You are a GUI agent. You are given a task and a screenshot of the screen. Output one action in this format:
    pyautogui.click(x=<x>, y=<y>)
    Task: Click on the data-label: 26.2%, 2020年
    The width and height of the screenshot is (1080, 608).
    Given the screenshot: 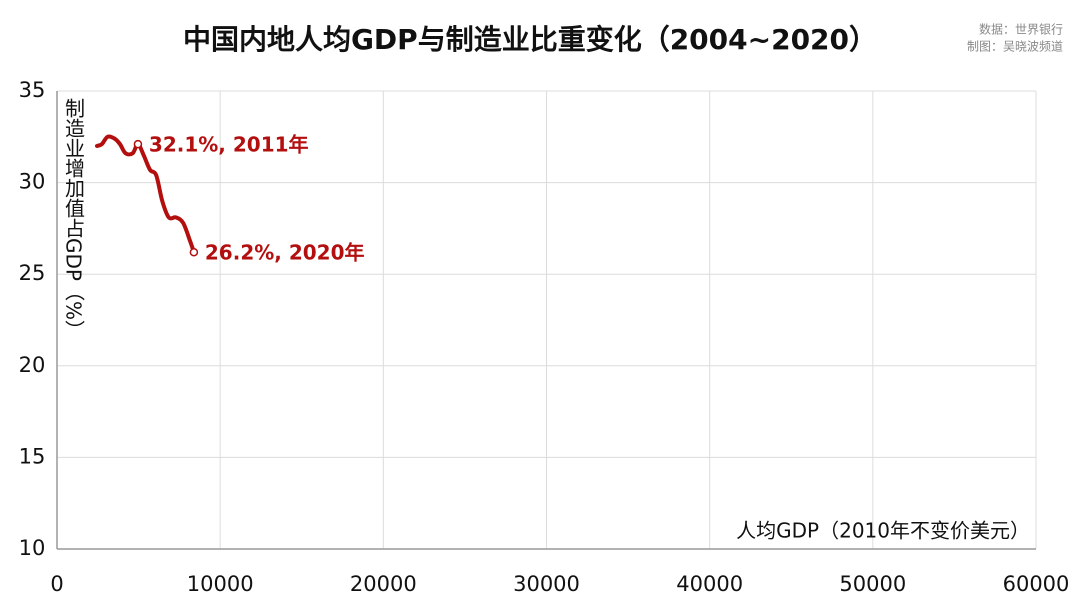 What is the action you would take?
    pyautogui.click(x=285, y=253)
    